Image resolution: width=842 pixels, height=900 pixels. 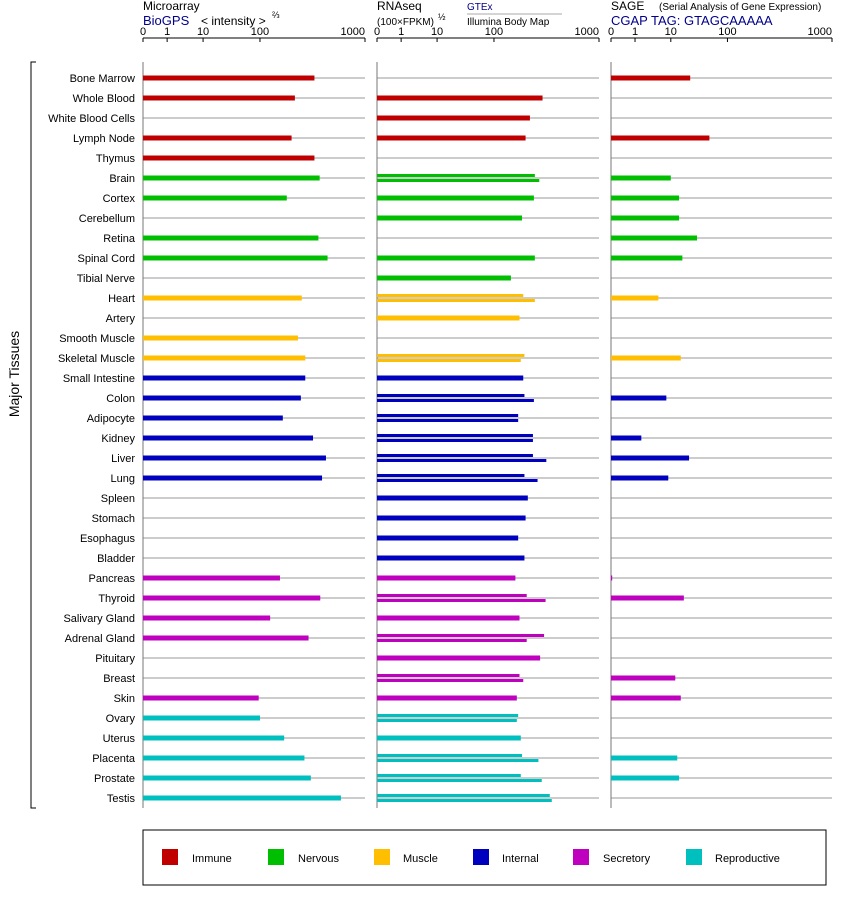 I want to click on bar-microarray-bone-marrow, so click(x=229, y=78).